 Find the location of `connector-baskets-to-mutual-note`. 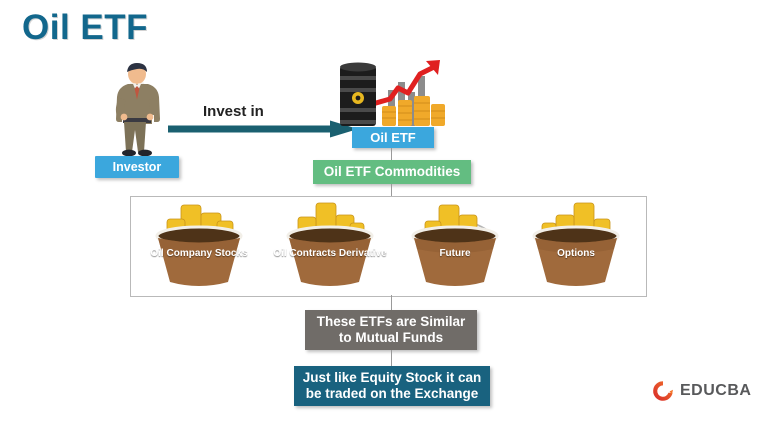

connector-baskets-to-mutual-note is located at coordinates (391, 302).